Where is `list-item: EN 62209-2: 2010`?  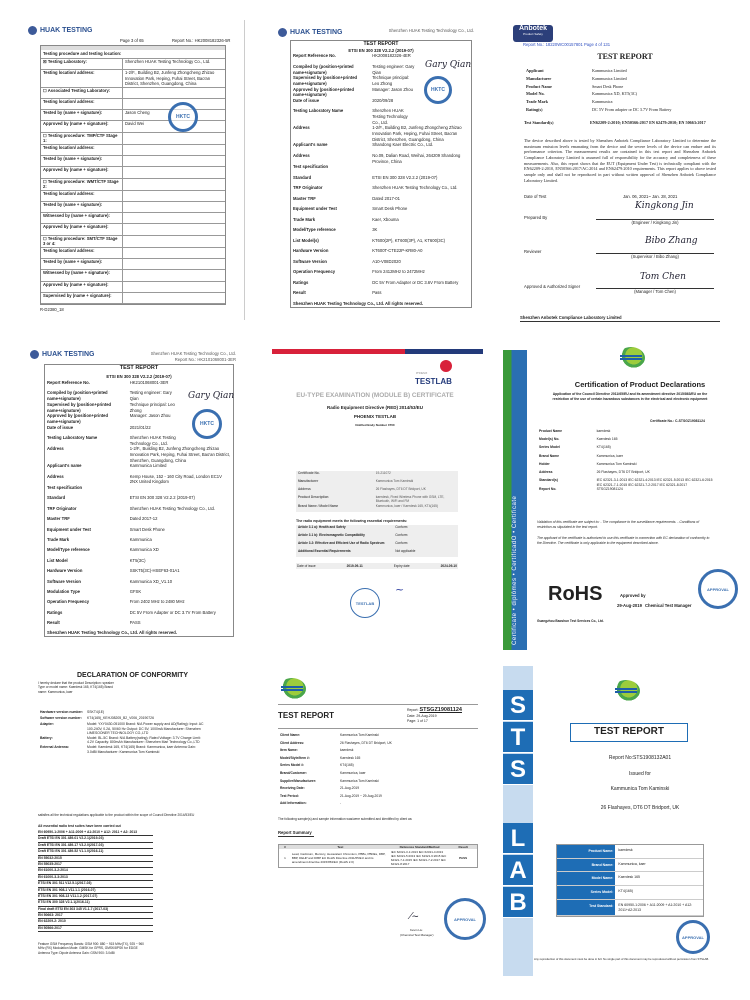 list-item: EN 62209-2: 2010 is located at coordinates (95, 922).